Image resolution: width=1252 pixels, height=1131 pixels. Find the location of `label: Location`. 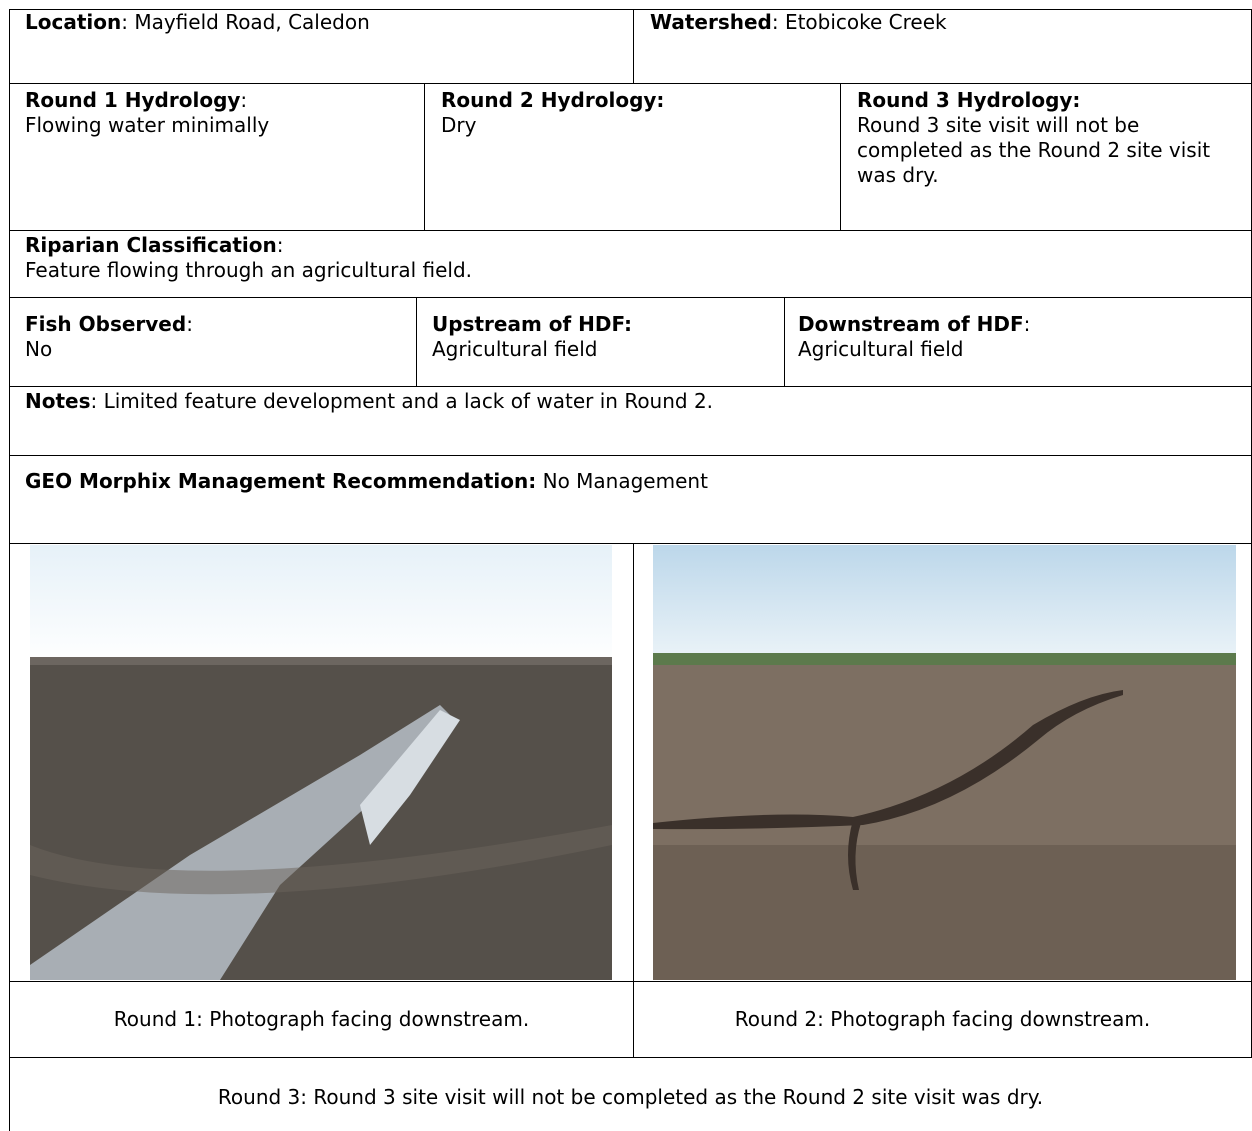

label: Location is located at coordinates (73, 22).